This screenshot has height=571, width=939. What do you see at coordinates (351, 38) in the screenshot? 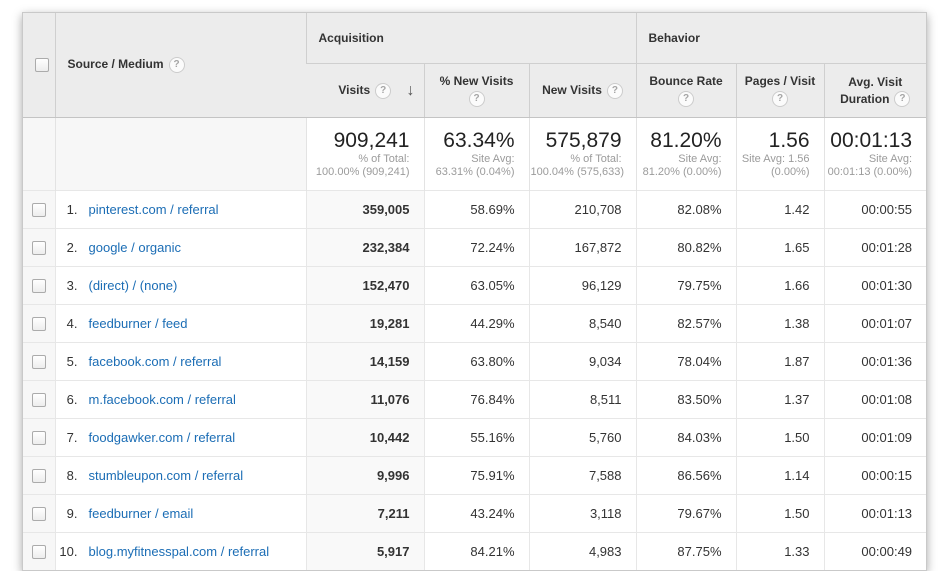
I see `acquisition-label: Acquisition` at bounding box center [351, 38].